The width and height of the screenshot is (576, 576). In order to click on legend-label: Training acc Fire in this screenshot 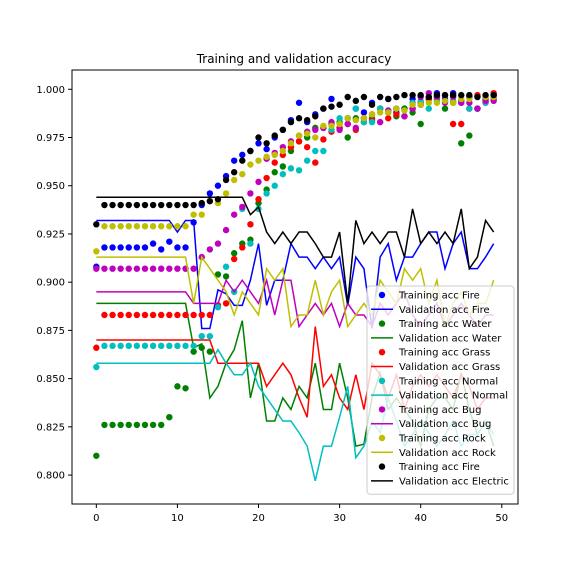, I will do `click(439, 296)`.